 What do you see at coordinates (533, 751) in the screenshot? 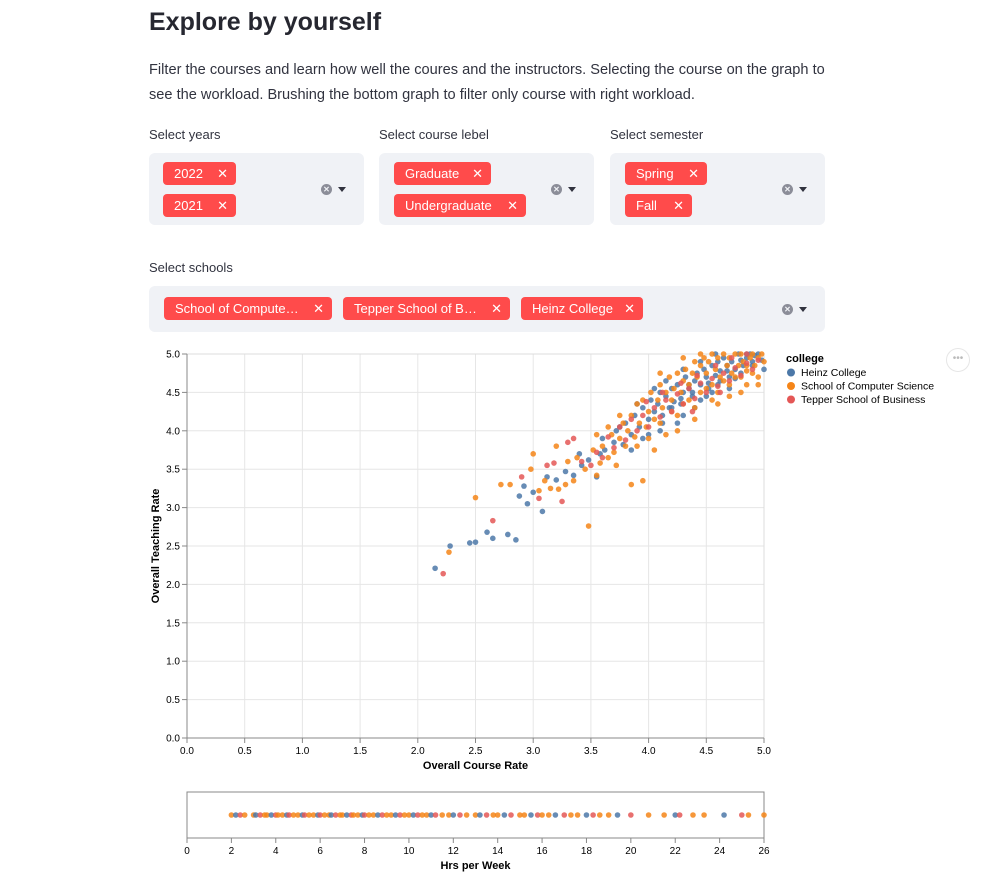
I see `x-tick-label: 3.0` at bounding box center [533, 751].